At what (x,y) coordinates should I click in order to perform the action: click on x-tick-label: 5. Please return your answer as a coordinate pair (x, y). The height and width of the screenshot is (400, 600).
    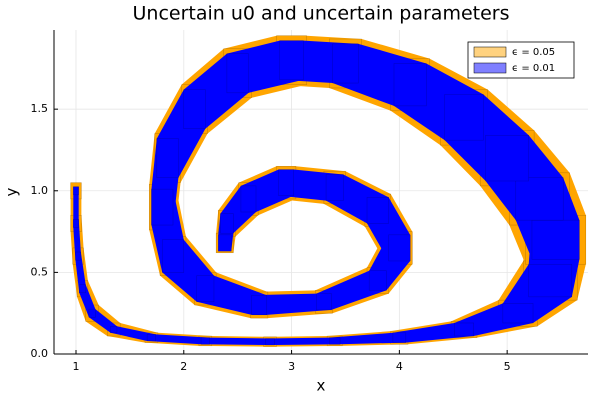
    Looking at the image, I should click on (507, 366).